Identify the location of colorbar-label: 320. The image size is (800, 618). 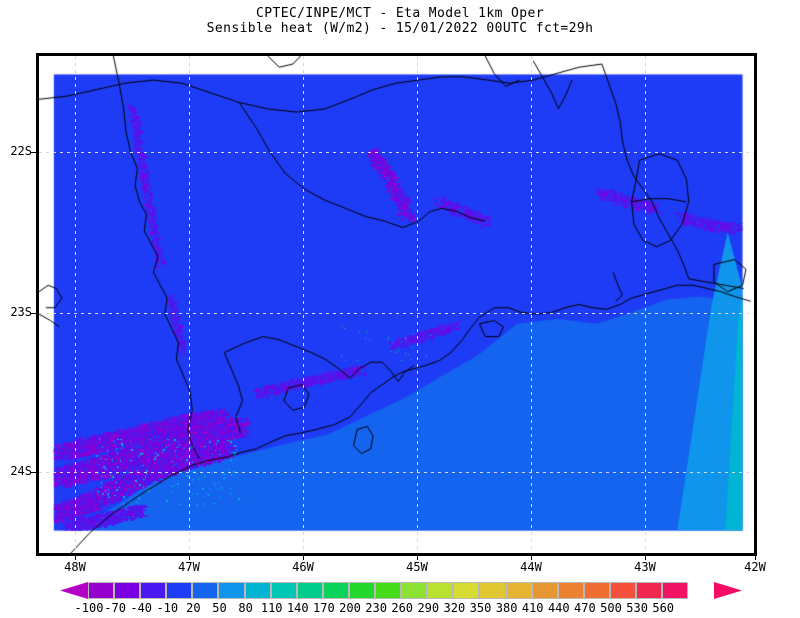
(454, 608).